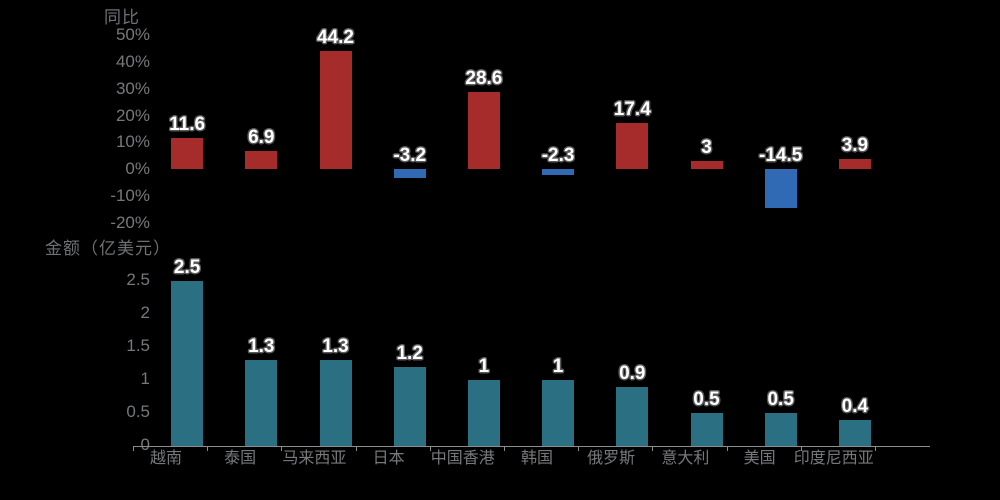  Describe the element at coordinates (122, 17) in the screenshot. I see `growth-panel-title: 同比` at that location.